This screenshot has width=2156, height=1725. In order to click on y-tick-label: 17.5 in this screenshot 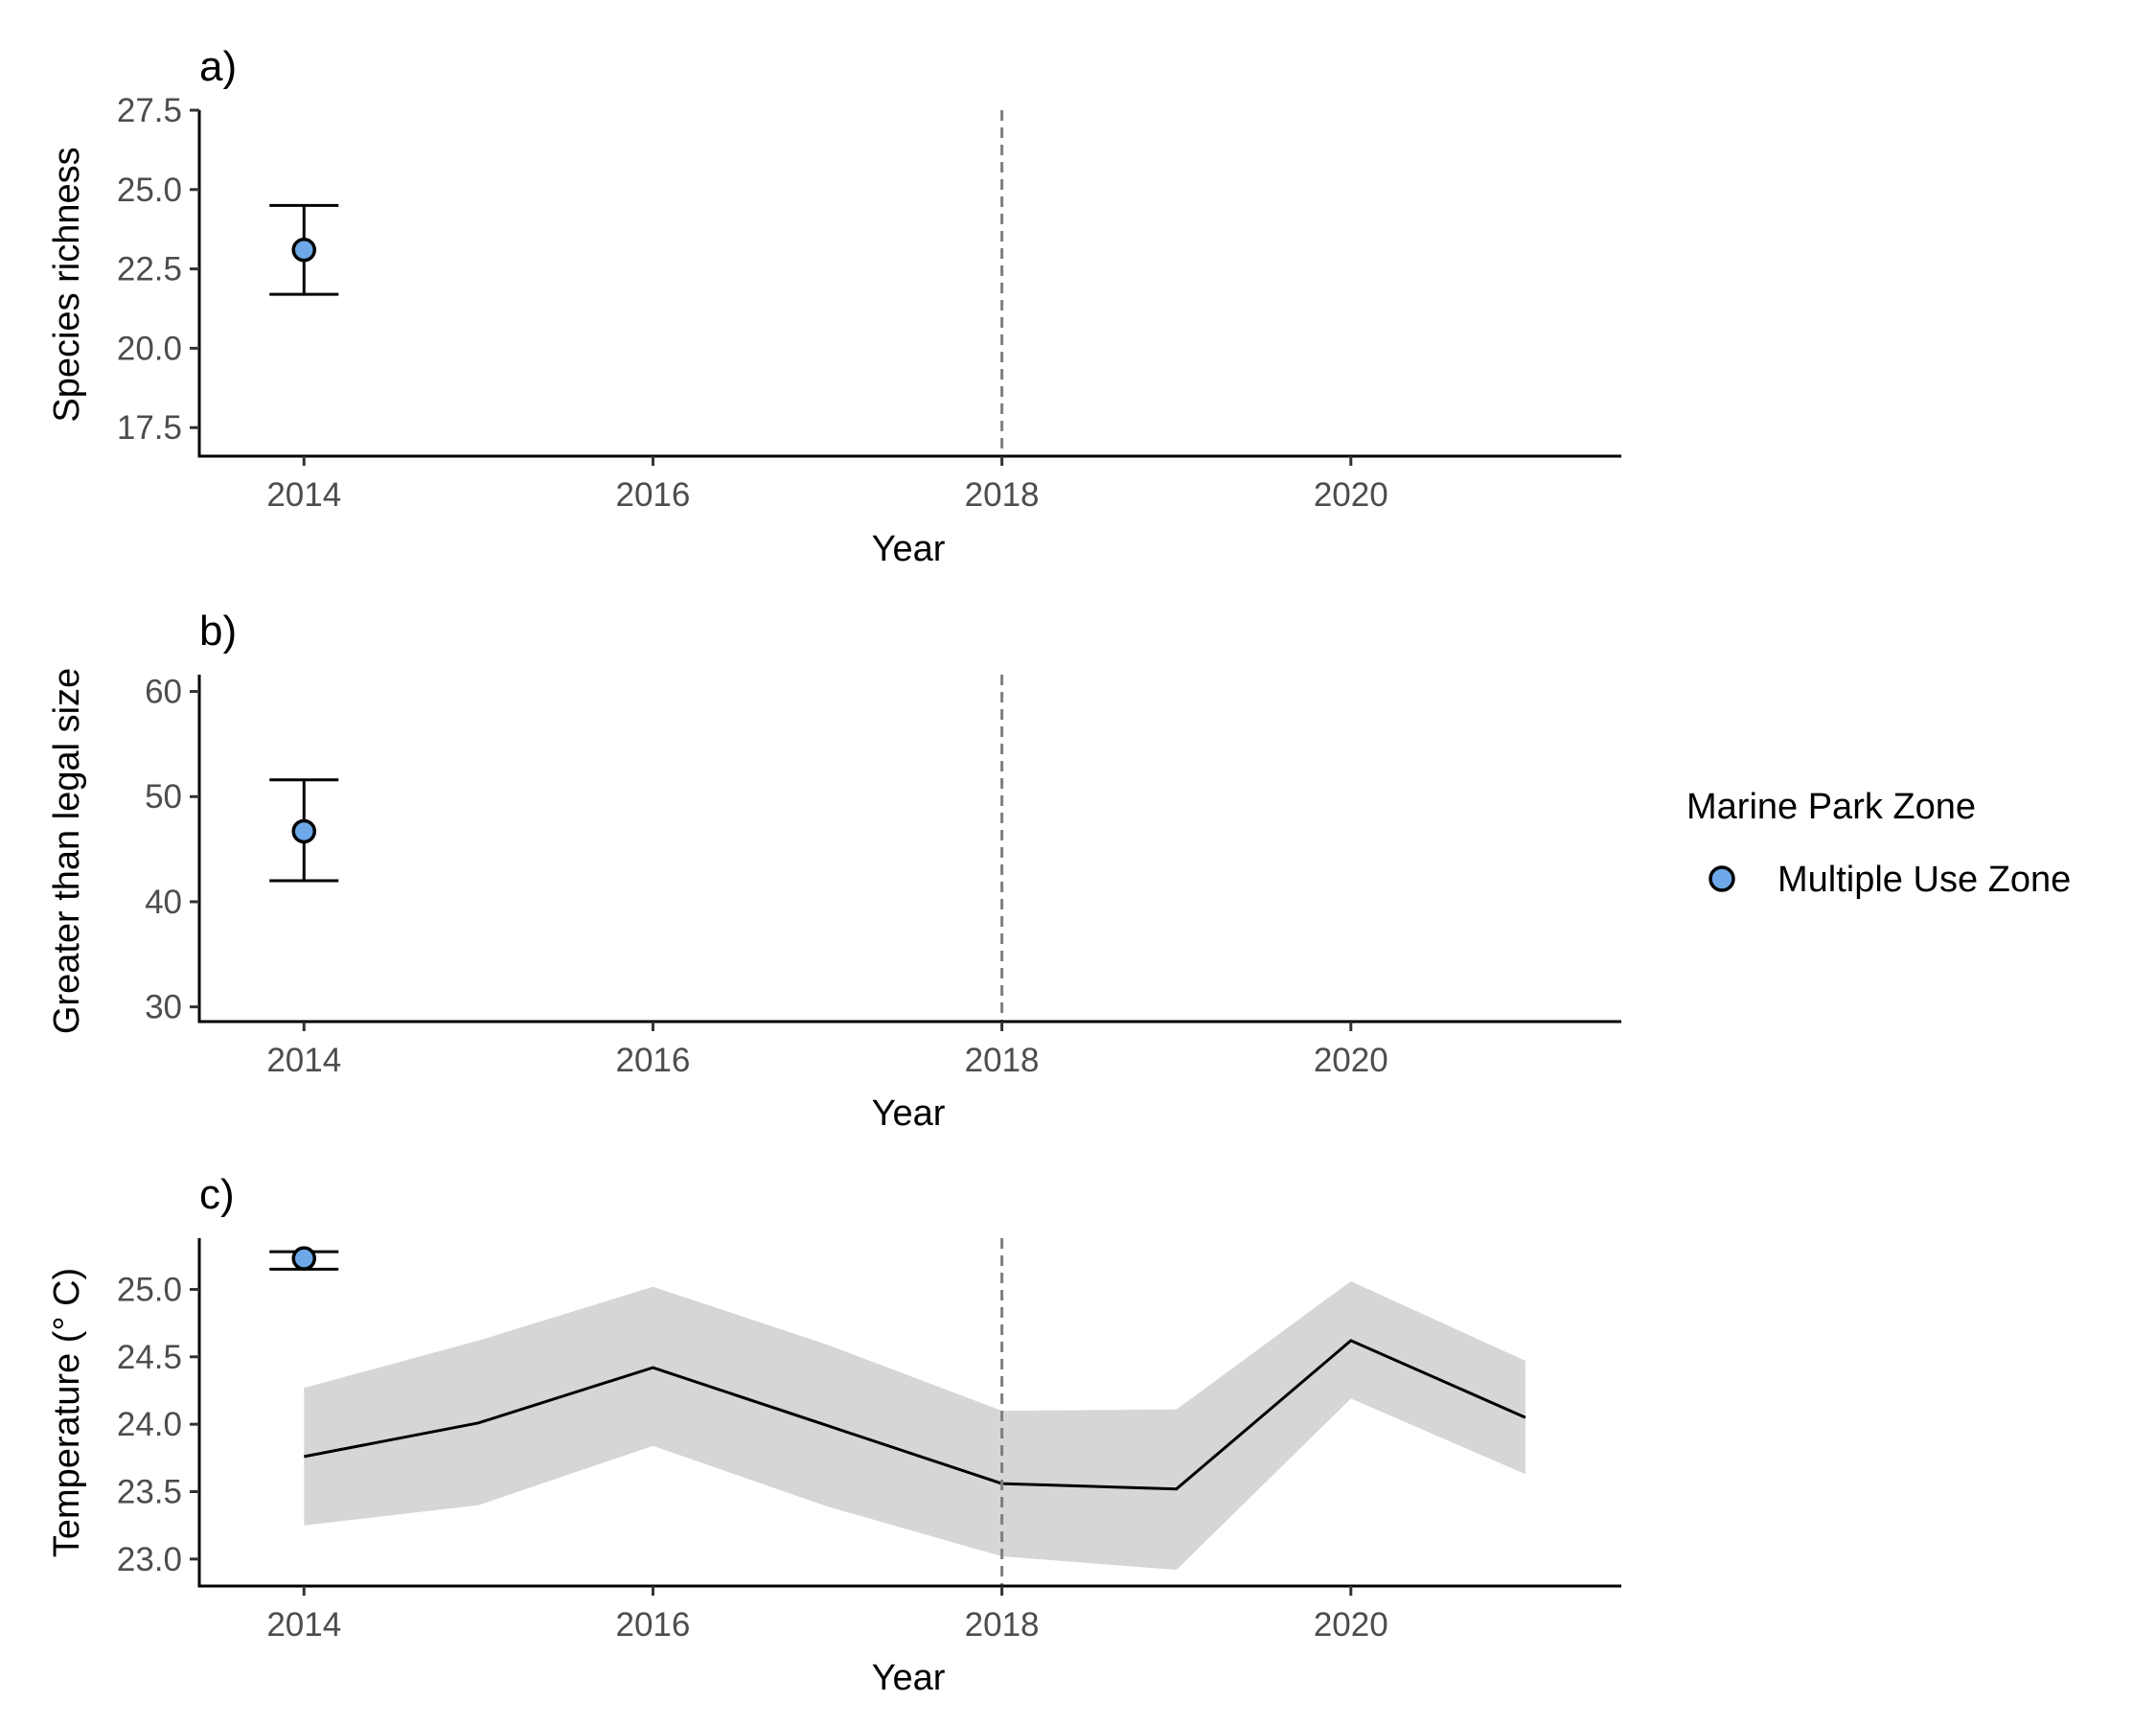, I will do `click(149, 428)`.